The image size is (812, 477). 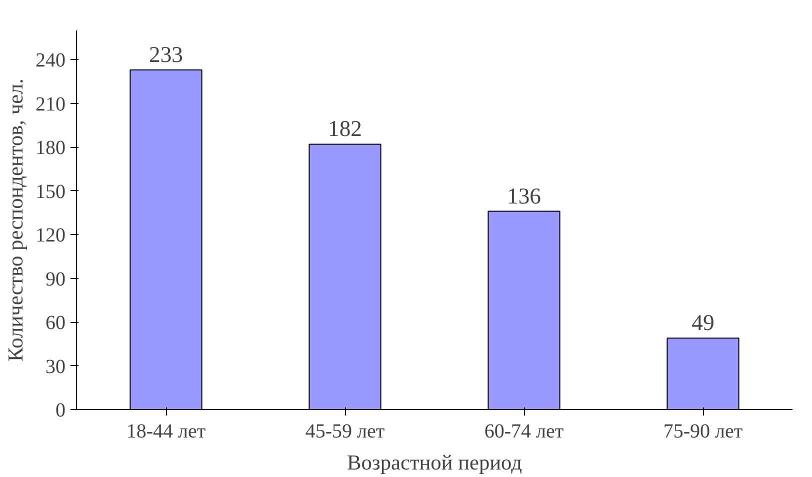 What do you see at coordinates (703, 323) in the screenshot?
I see `data-label: 49` at bounding box center [703, 323].